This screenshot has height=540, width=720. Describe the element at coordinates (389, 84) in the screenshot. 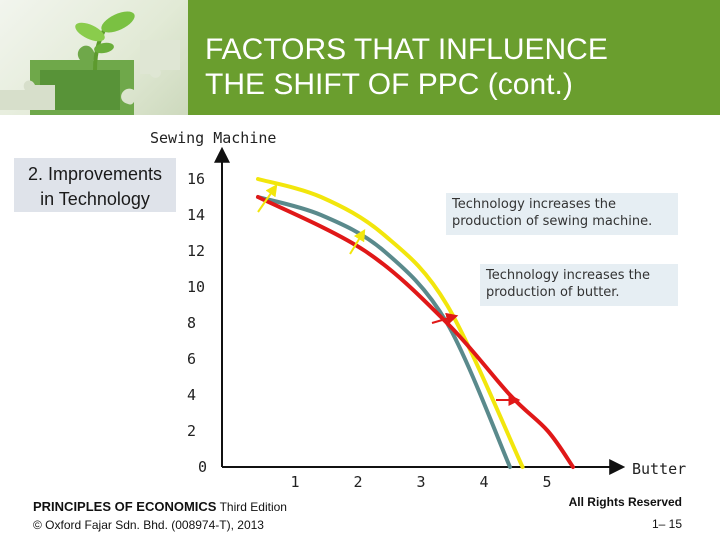

I see `title-line-2: THE SHIFT OF PPC (cont.)` at that location.